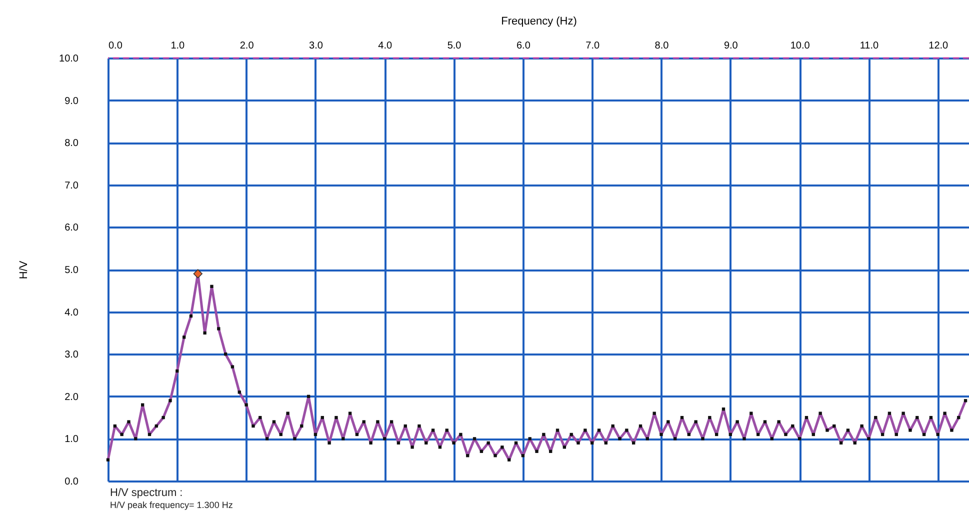  I want to click on text: H/V peak frequency= 1.300 Hz, so click(172, 505).